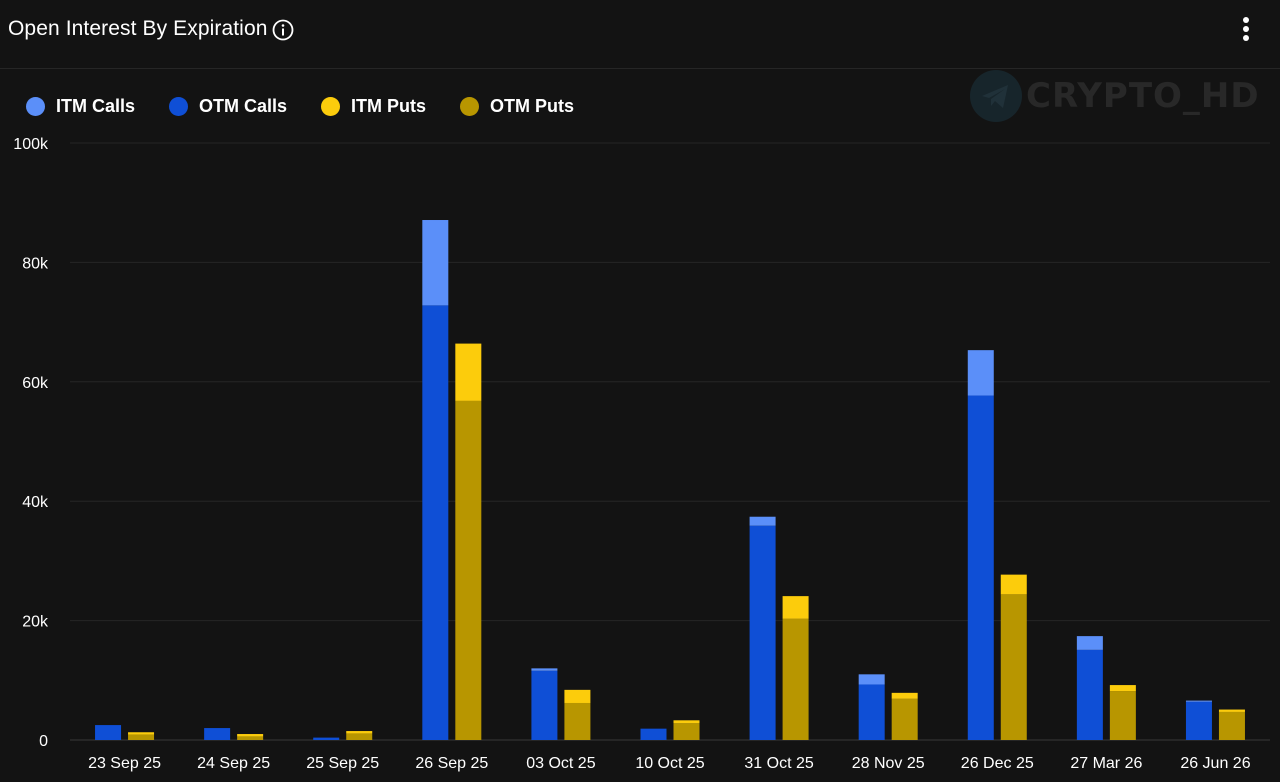 This screenshot has height=782, width=1280. What do you see at coordinates (233, 763) in the screenshot?
I see `x-tick-label: 24 Sep 25` at bounding box center [233, 763].